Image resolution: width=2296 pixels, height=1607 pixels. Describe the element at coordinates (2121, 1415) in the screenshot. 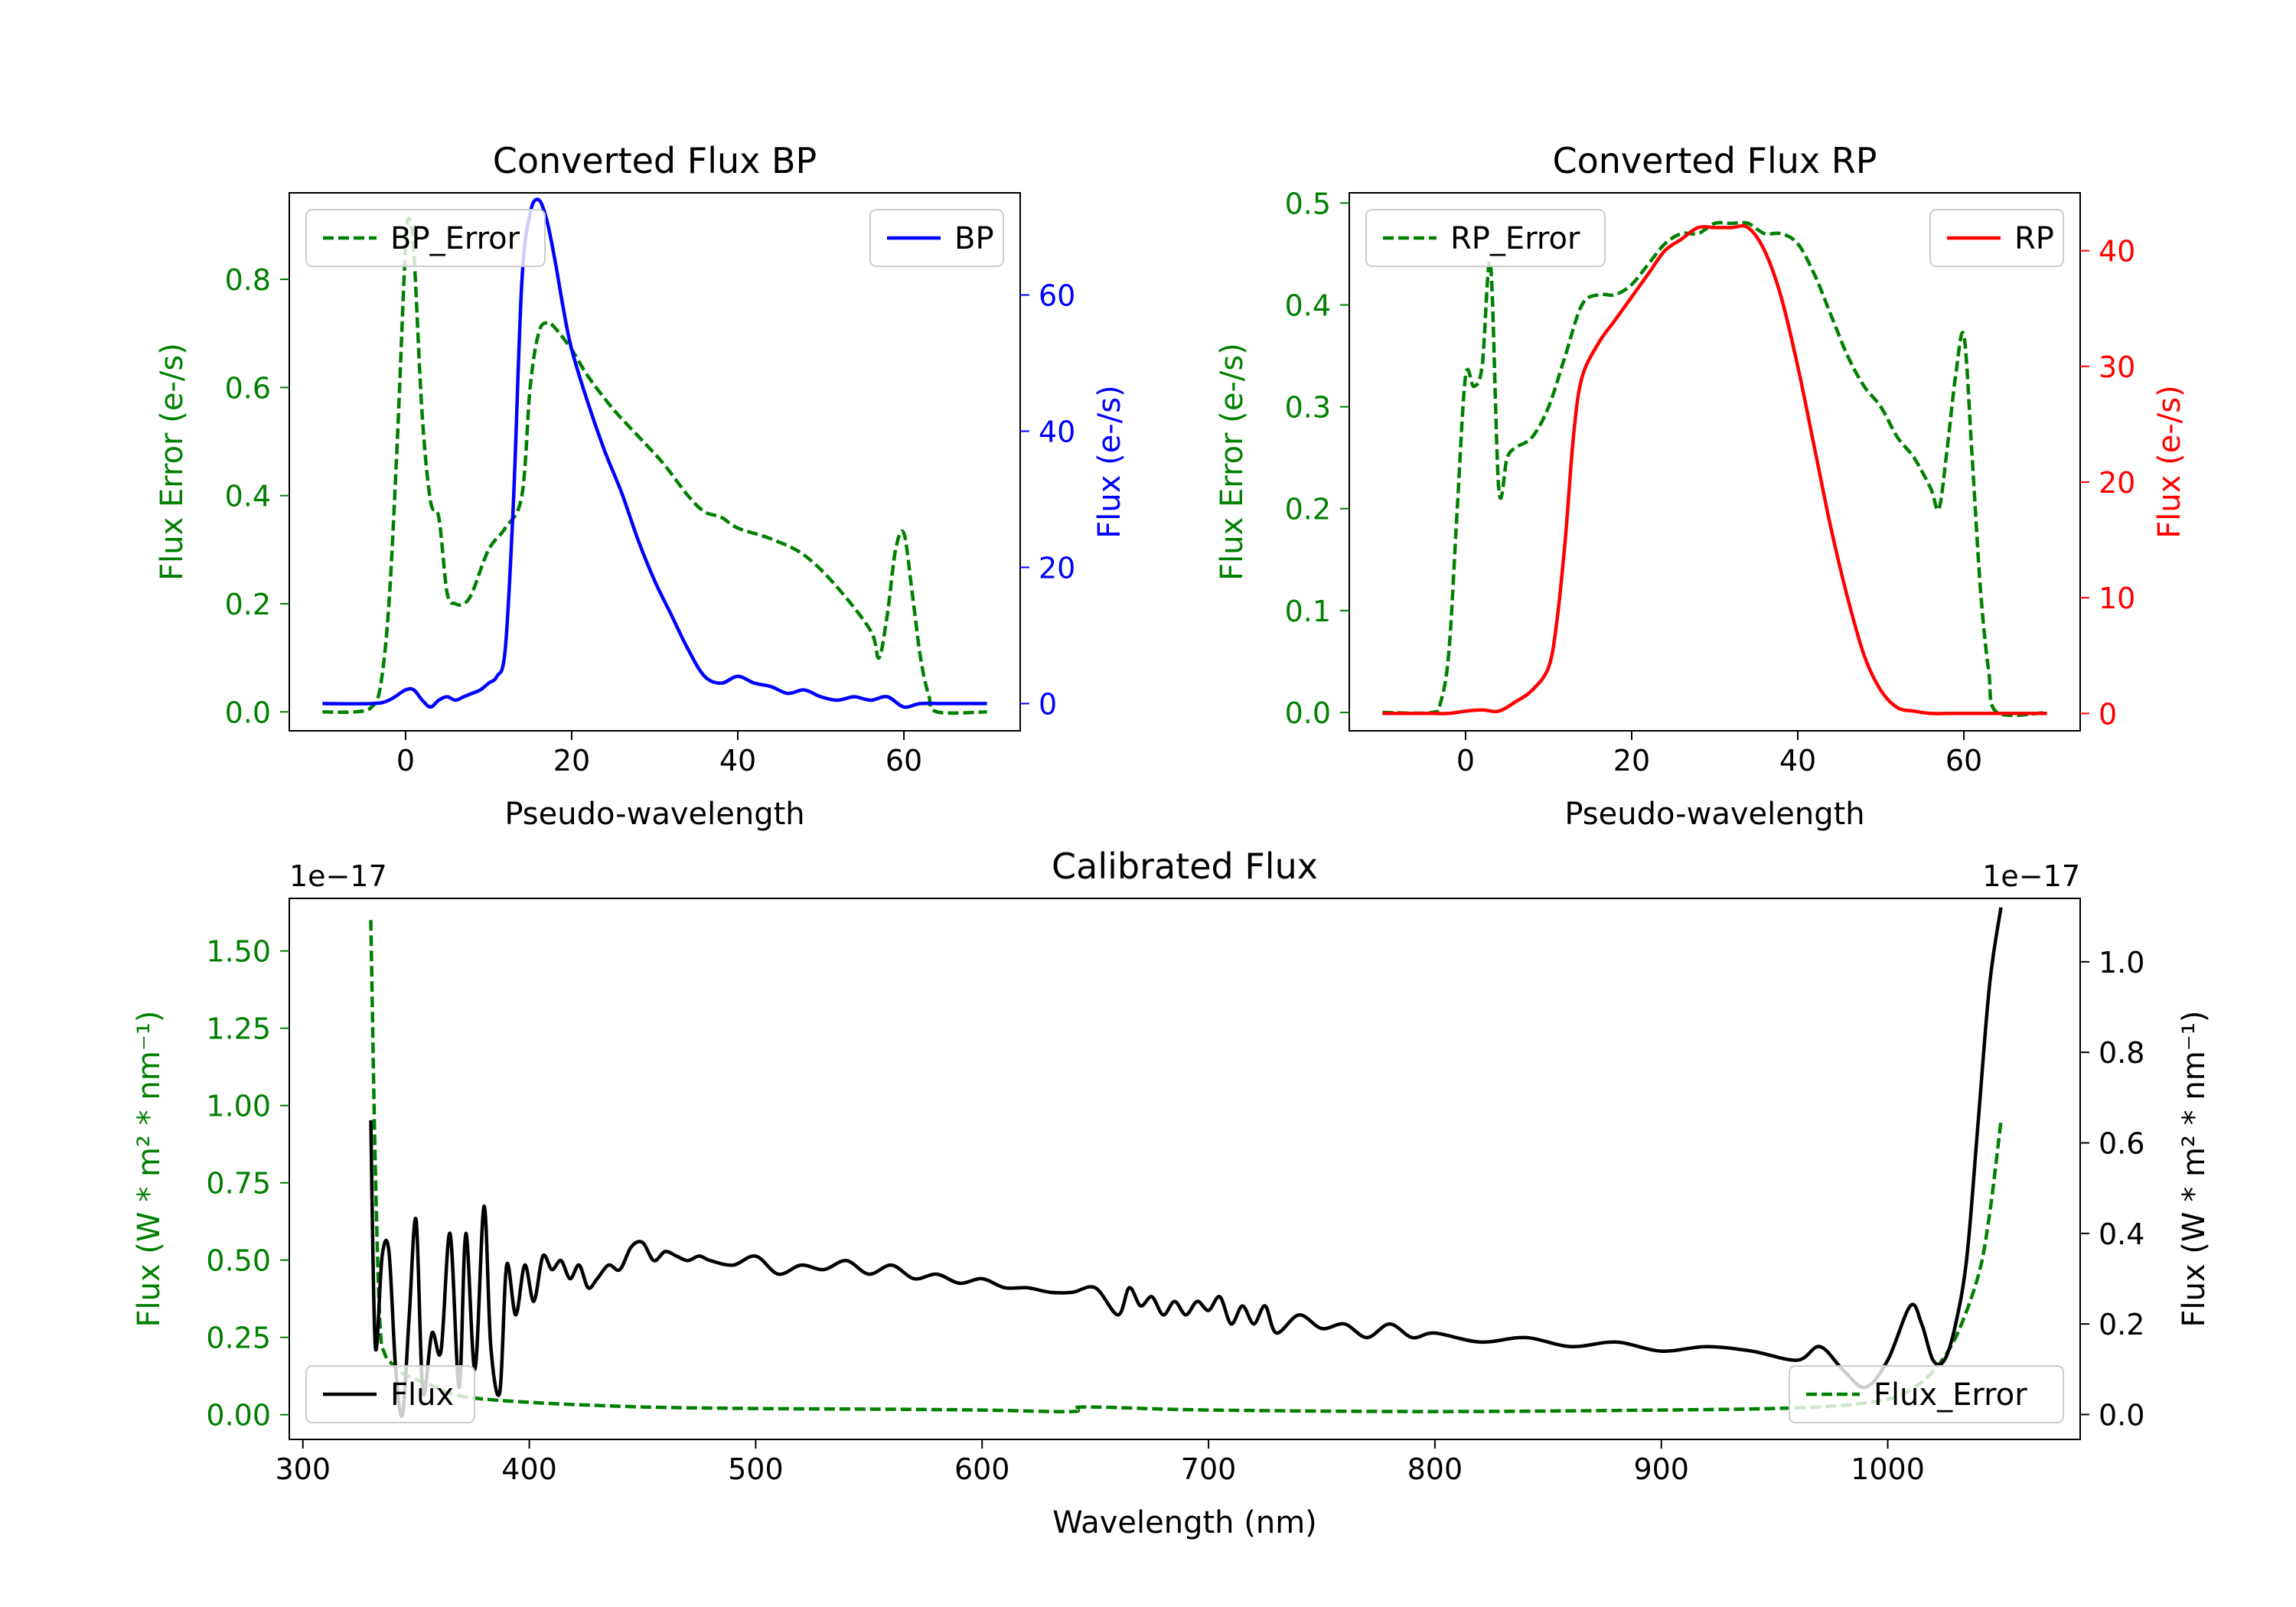

I see `right-tick-label: 0.0` at that location.